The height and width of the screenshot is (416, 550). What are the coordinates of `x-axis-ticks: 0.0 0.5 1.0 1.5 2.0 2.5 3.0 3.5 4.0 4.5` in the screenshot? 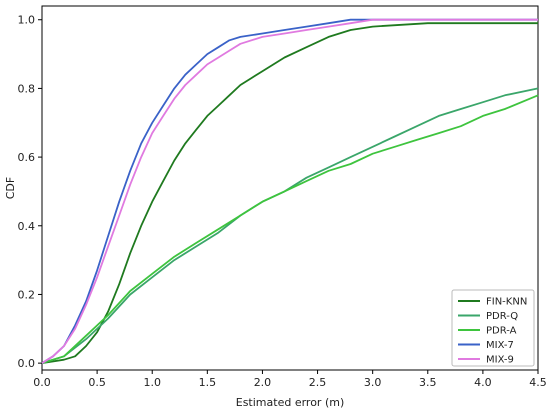 It's located at (290, 379).